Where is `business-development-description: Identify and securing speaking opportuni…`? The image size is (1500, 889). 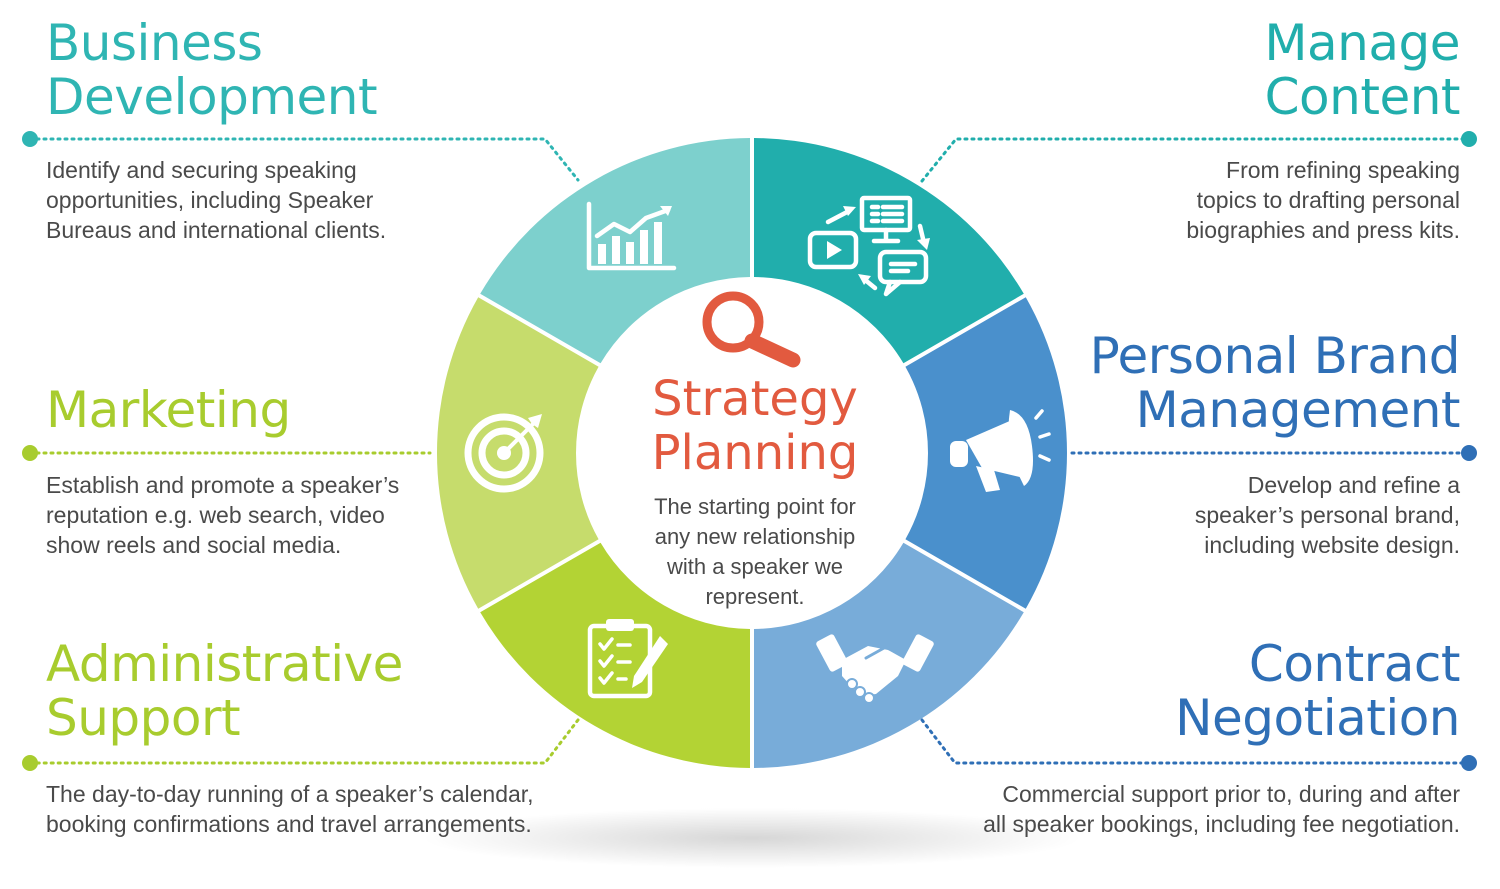 business-development-description: Identify and securing speaking opportuni… is located at coordinates (216, 200).